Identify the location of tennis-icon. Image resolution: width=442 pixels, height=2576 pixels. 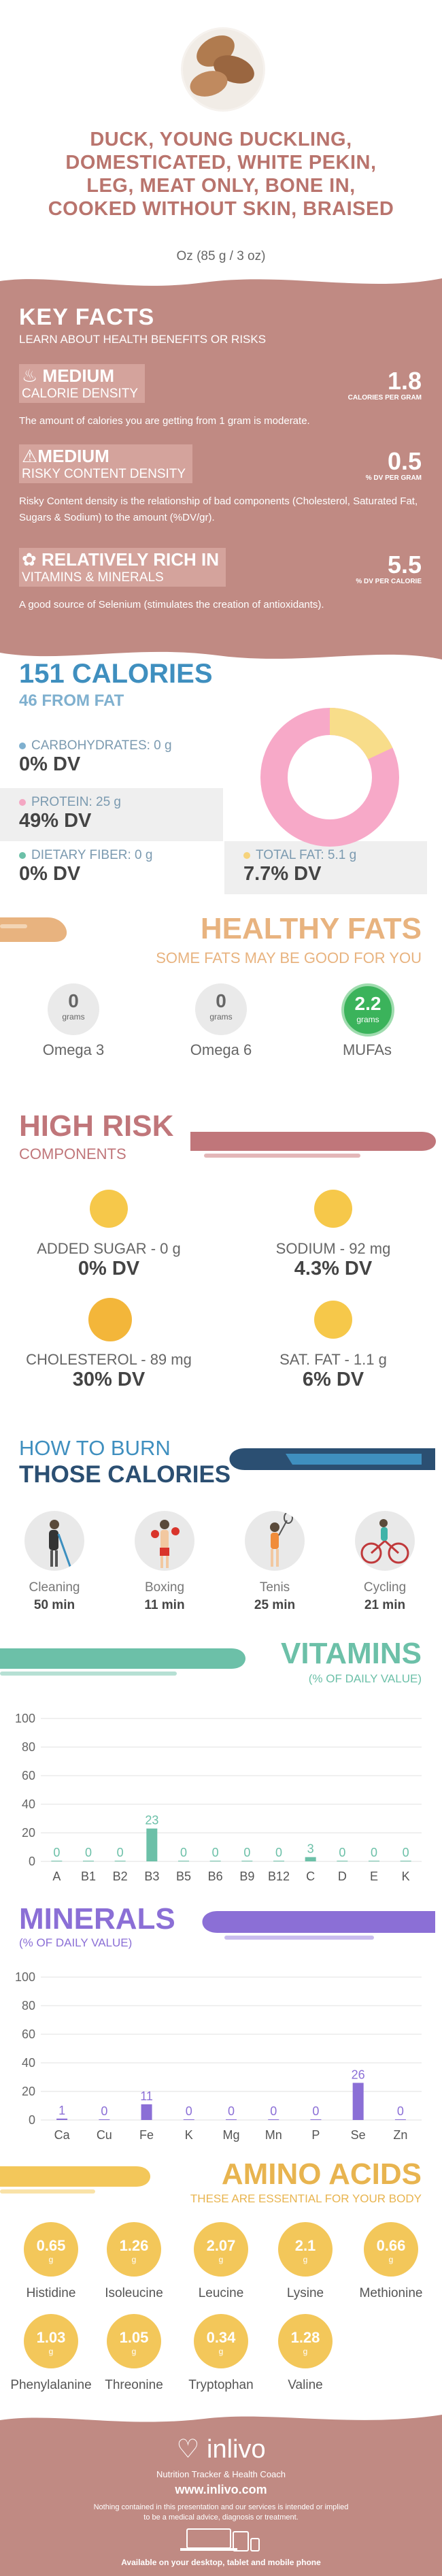
(275, 1541).